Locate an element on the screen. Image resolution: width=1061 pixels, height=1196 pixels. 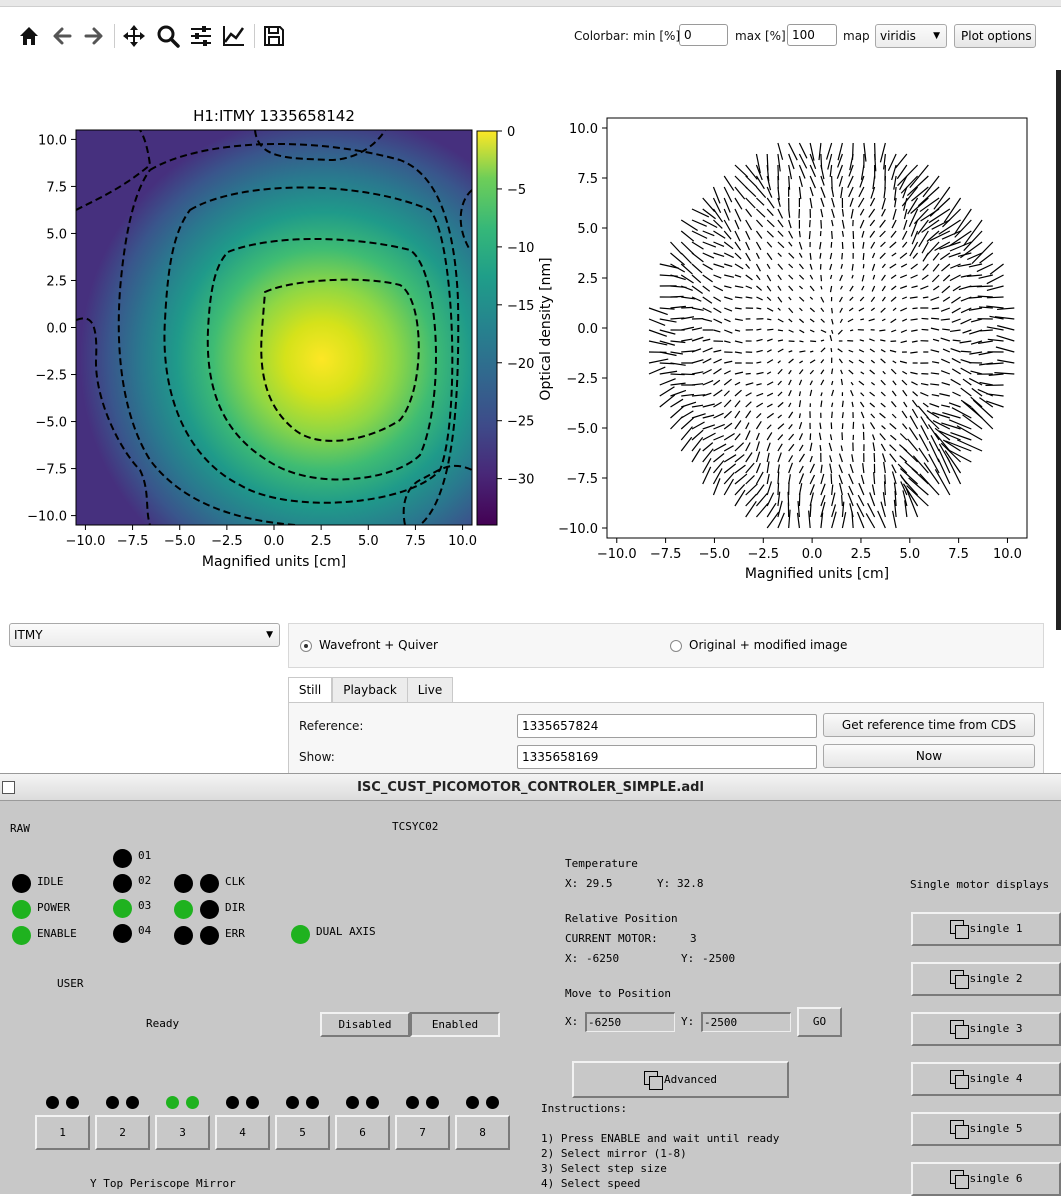
y-tick-label: 7.5 is located at coordinates (56, 187).